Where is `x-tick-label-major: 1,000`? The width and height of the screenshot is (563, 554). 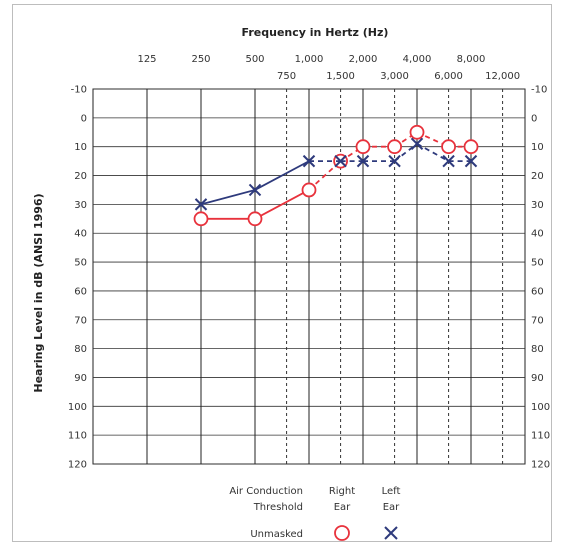 x-tick-label-major: 1,000 is located at coordinates (309, 59).